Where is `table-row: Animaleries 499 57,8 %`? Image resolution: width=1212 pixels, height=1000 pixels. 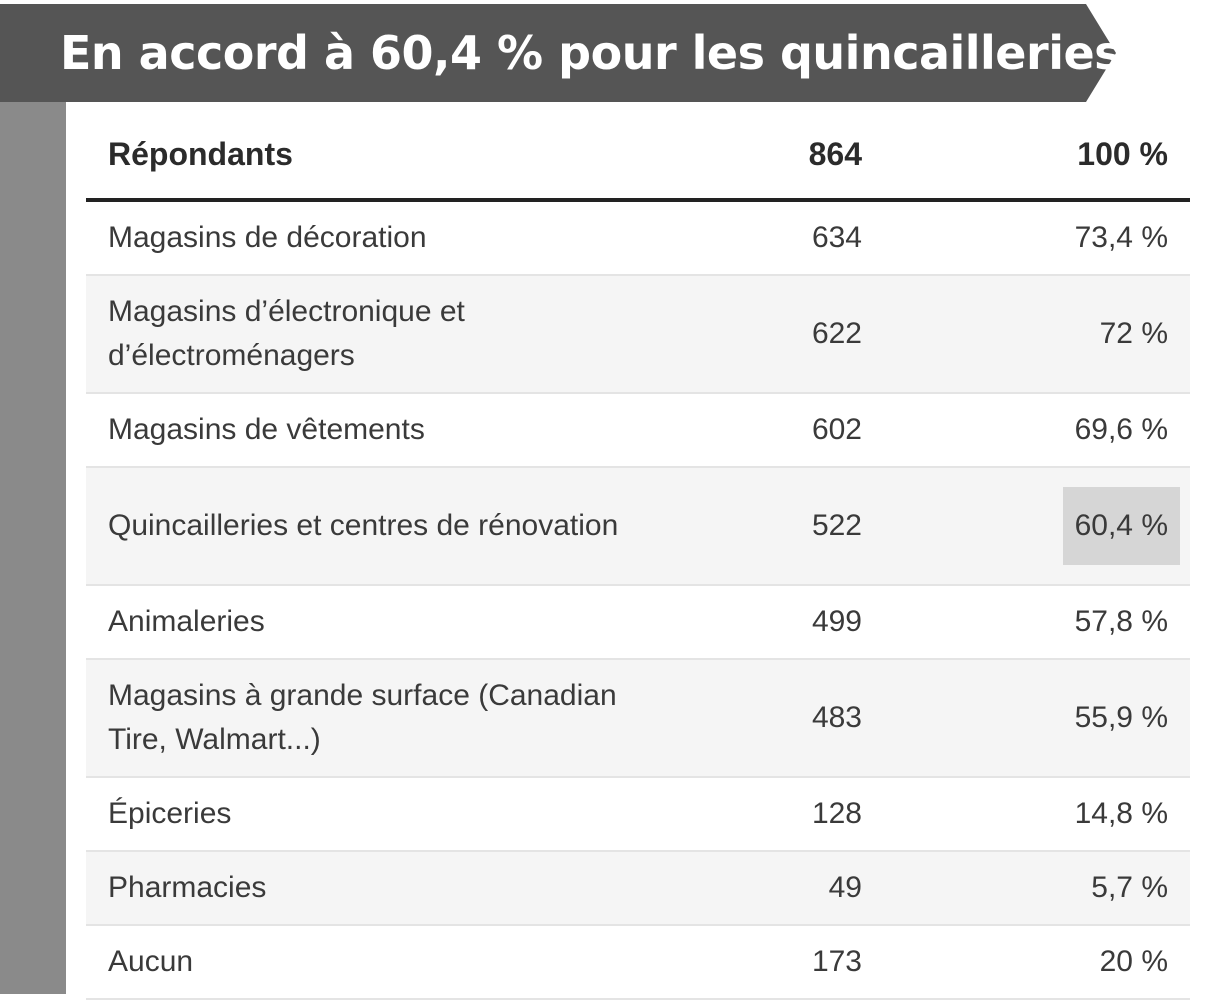
table-row: Animaleries 499 57,8 % is located at coordinates (638, 622).